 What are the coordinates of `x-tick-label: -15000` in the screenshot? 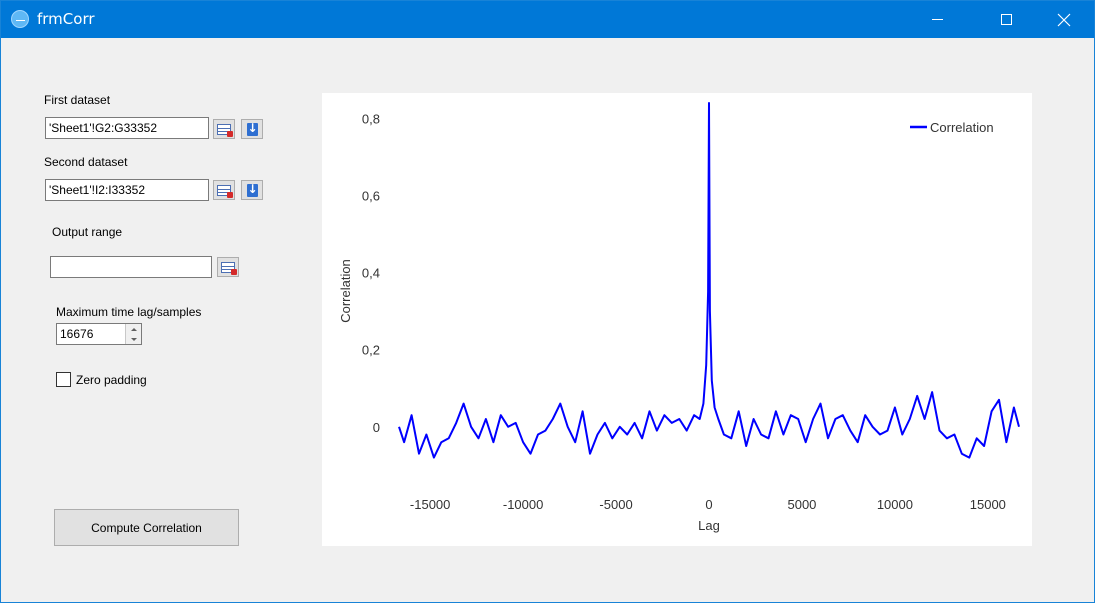 It's located at (430, 504).